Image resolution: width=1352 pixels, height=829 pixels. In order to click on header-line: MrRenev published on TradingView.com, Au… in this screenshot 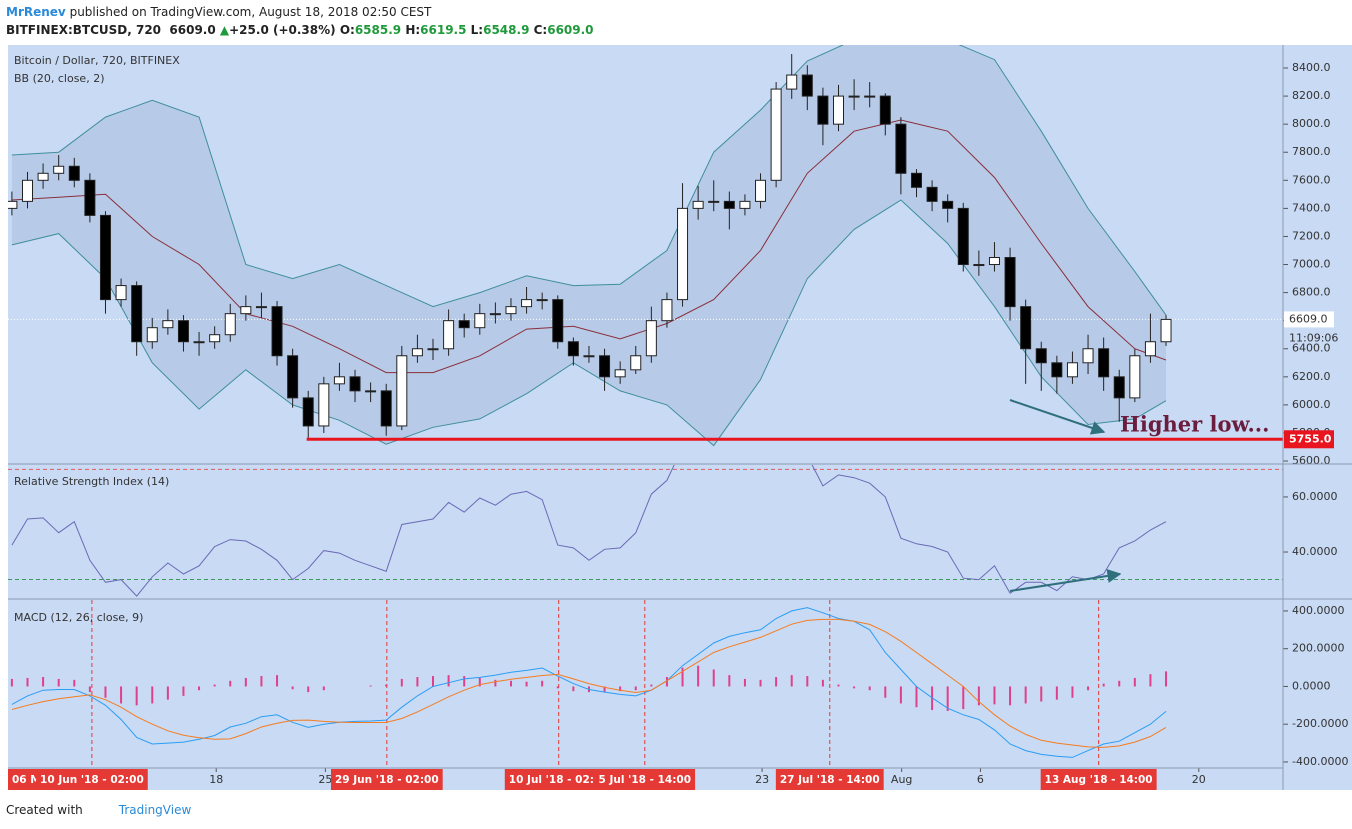, I will do `click(300, 12)`.